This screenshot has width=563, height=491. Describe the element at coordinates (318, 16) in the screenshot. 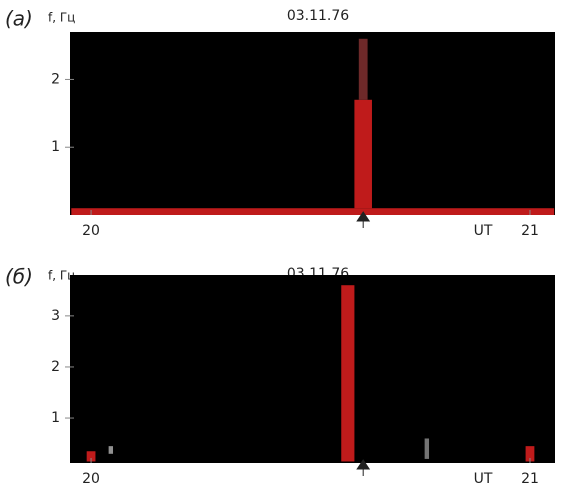

I see `chart-title: 03.11.76` at that location.